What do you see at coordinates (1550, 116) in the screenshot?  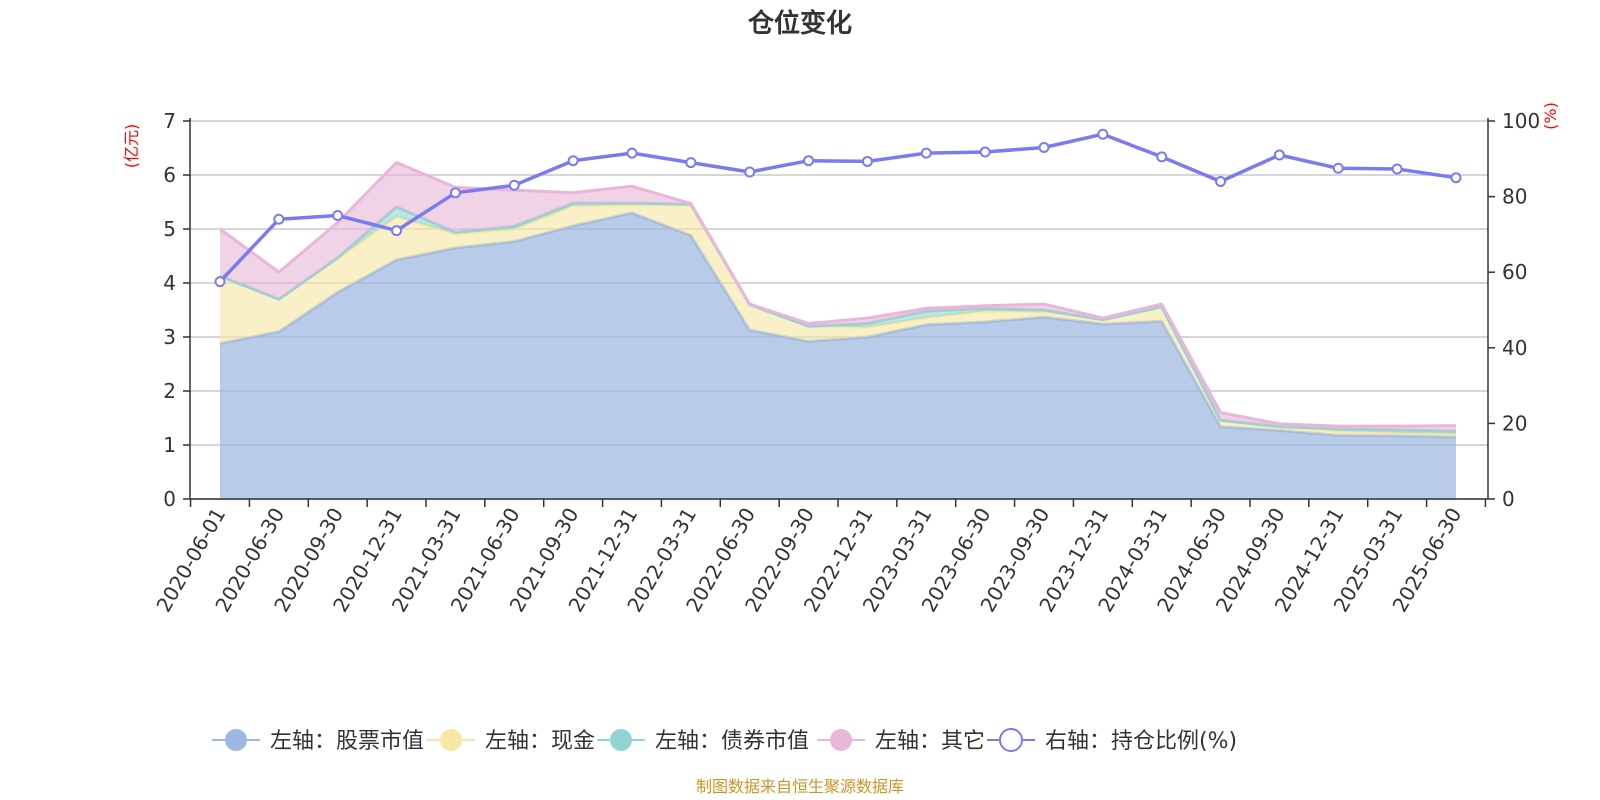 I see `right-axis-unit: (%)` at bounding box center [1550, 116].